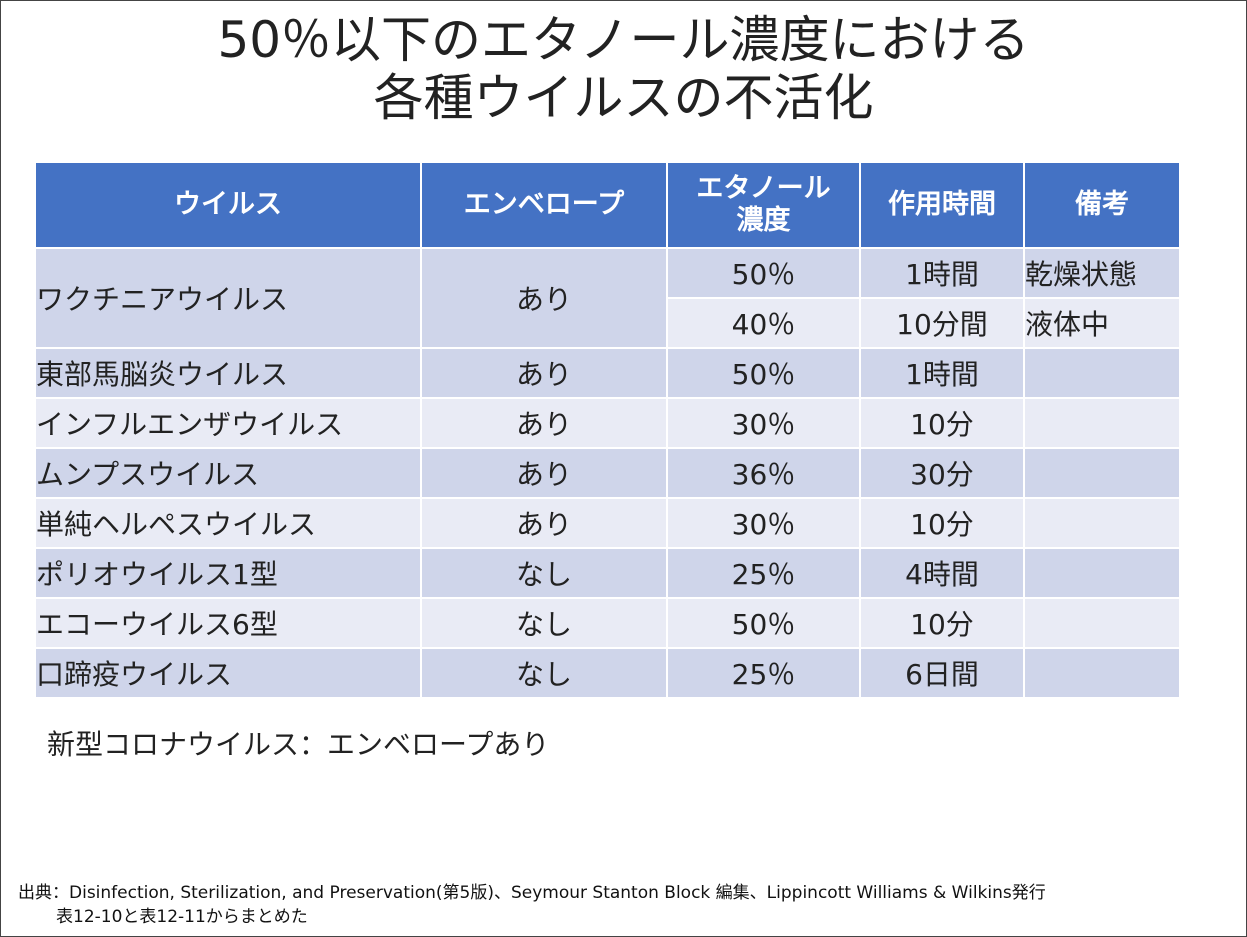 This screenshot has height=937, width=1247. I want to click on virus-name-cell: インフルエンザウイルス, so click(228, 423).